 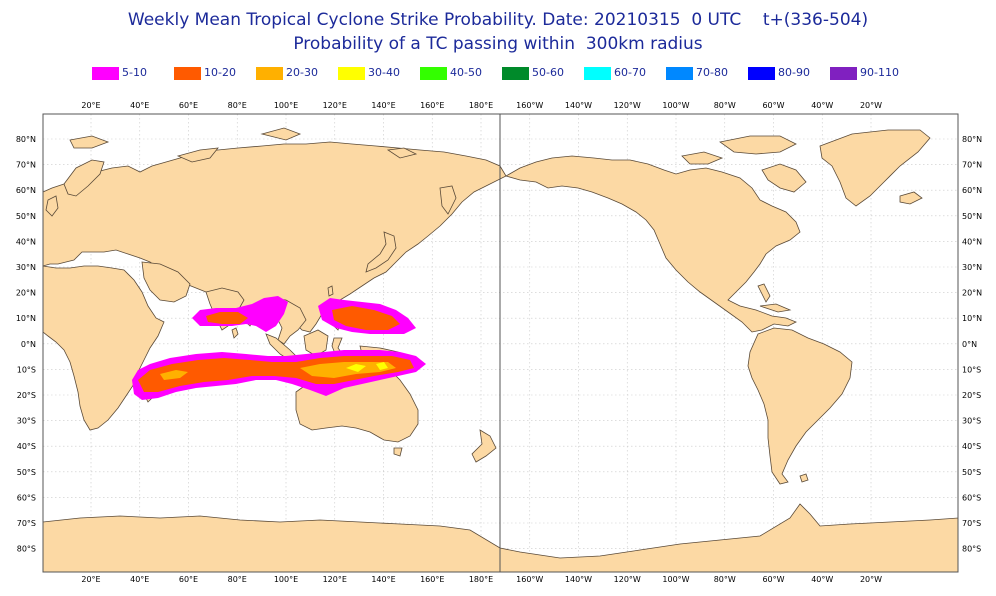 What do you see at coordinates (134, 72) in the screenshot?
I see `legend-label: 5-10` at bounding box center [134, 72].